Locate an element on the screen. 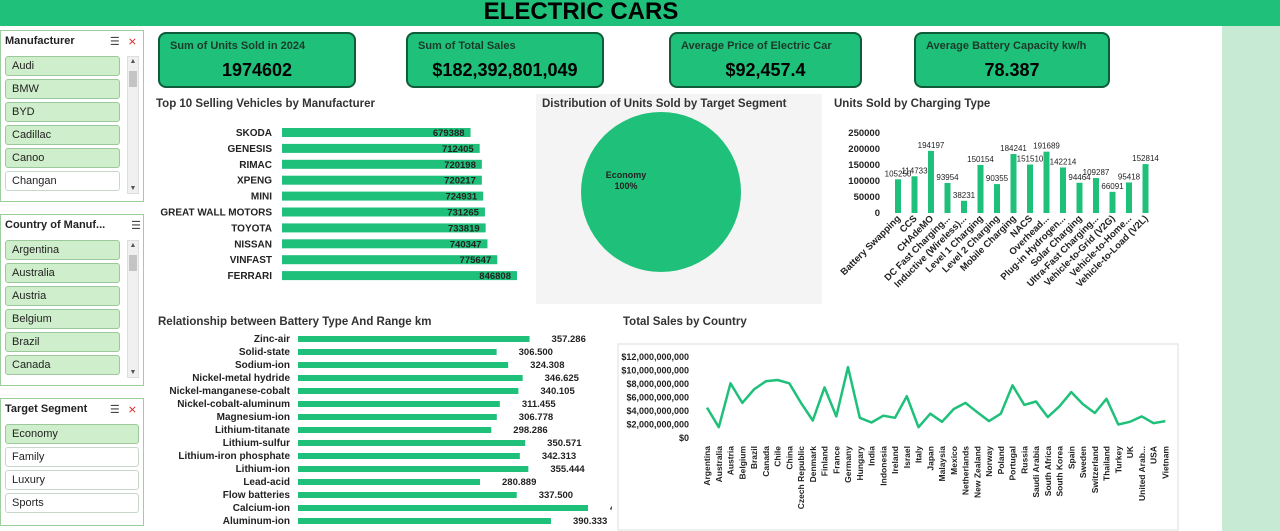  category-label: VINFAST is located at coordinates (251, 260).